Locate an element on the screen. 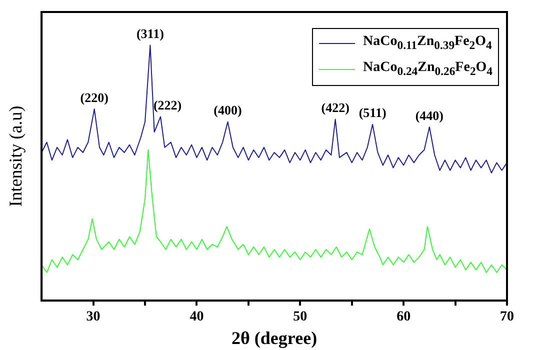 This screenshot has height=350, width=533. x-axis-title: 2θ (degree) is located at coordinates (275, 338).